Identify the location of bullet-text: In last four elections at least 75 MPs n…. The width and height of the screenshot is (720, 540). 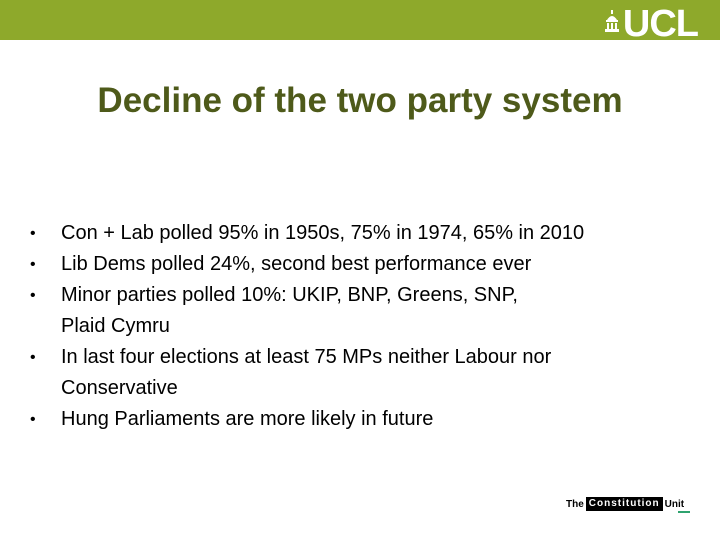
(306, 357).